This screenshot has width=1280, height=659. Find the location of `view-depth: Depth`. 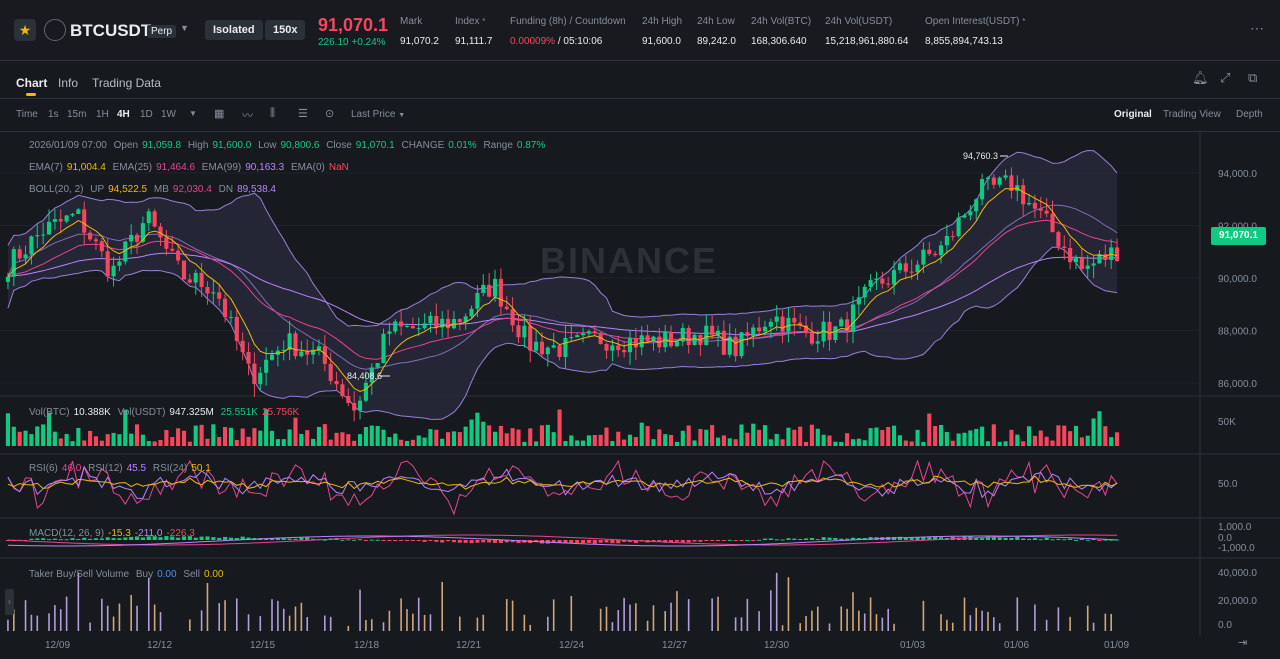

view-depth: Depth is located at coordinates (1249, 114).